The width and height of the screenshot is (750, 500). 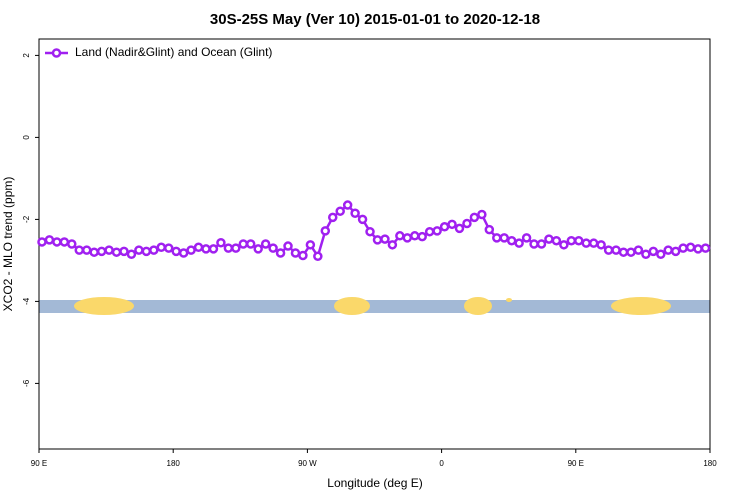 What do you see at coordinates (374, 306) in the screenshot?
I see `land-ocean-strip` at bounding box center [374, 306].